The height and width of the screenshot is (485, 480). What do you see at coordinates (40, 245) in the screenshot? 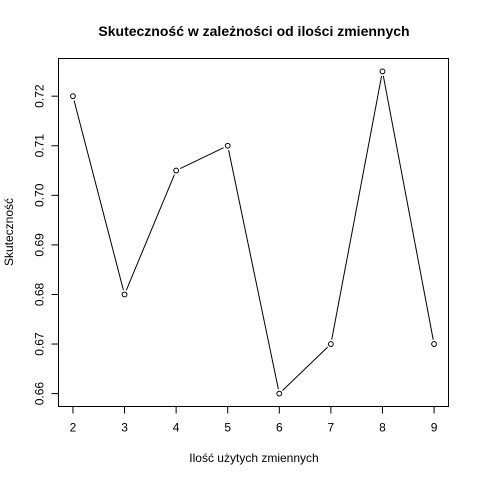
I see `y-tick-label: 0.69` at bounding box center [40, 245].